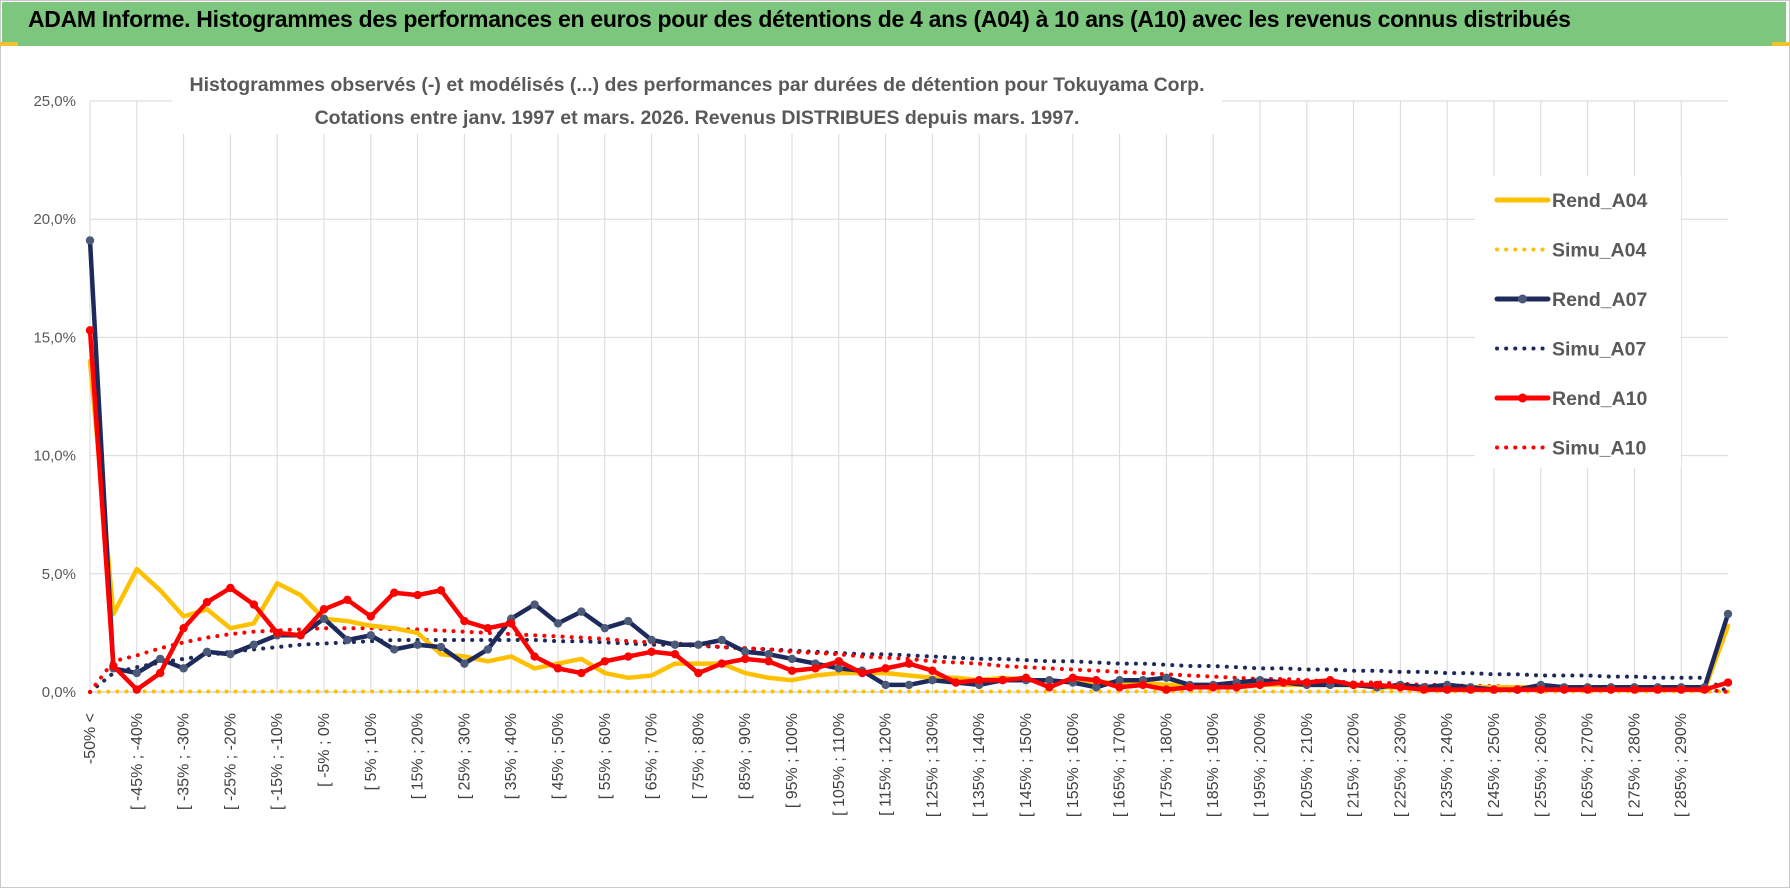 The width and height of the screenshot is (1790, 888). Describe the element at coordinates (1541, 765) in the screenshot. I see `x-tick-label: [ 255% ; 260%` at that location.